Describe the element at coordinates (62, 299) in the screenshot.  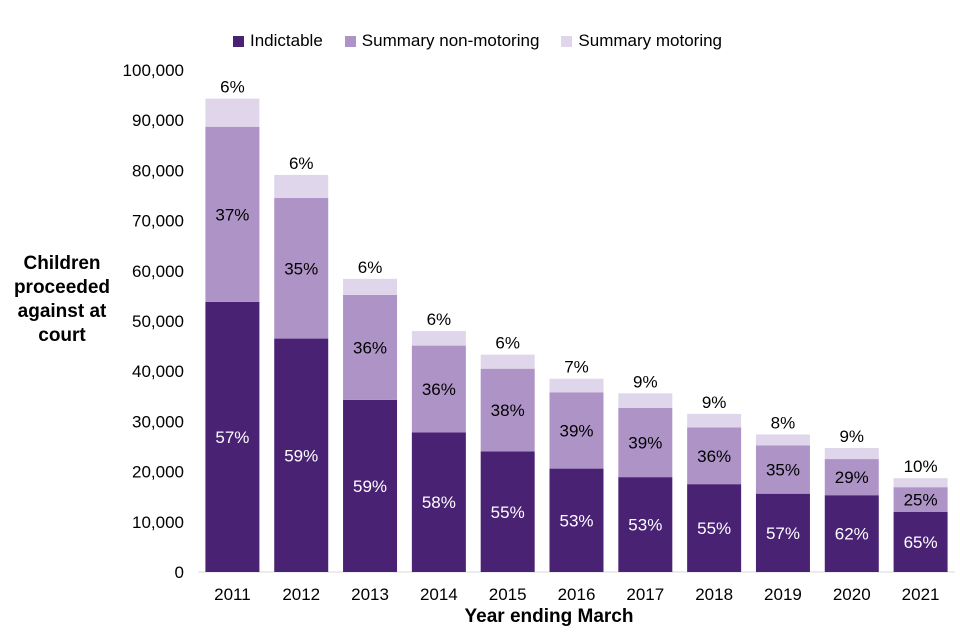
I see `y-axis-title: Children proceeded against at court` at that location.